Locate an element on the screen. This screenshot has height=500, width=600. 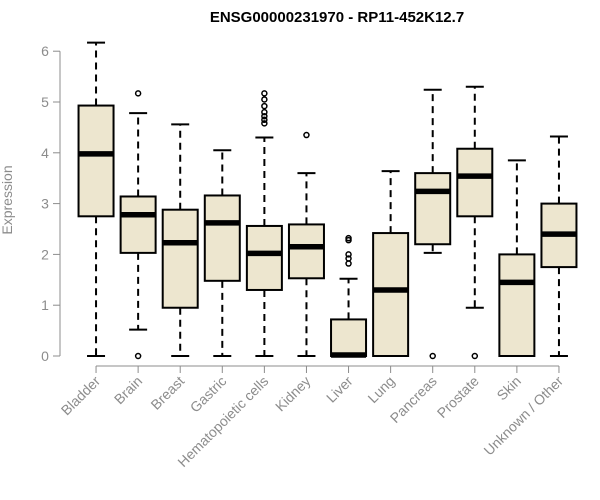
x-tick-label: Kidney is located at coordinates (293, 394).